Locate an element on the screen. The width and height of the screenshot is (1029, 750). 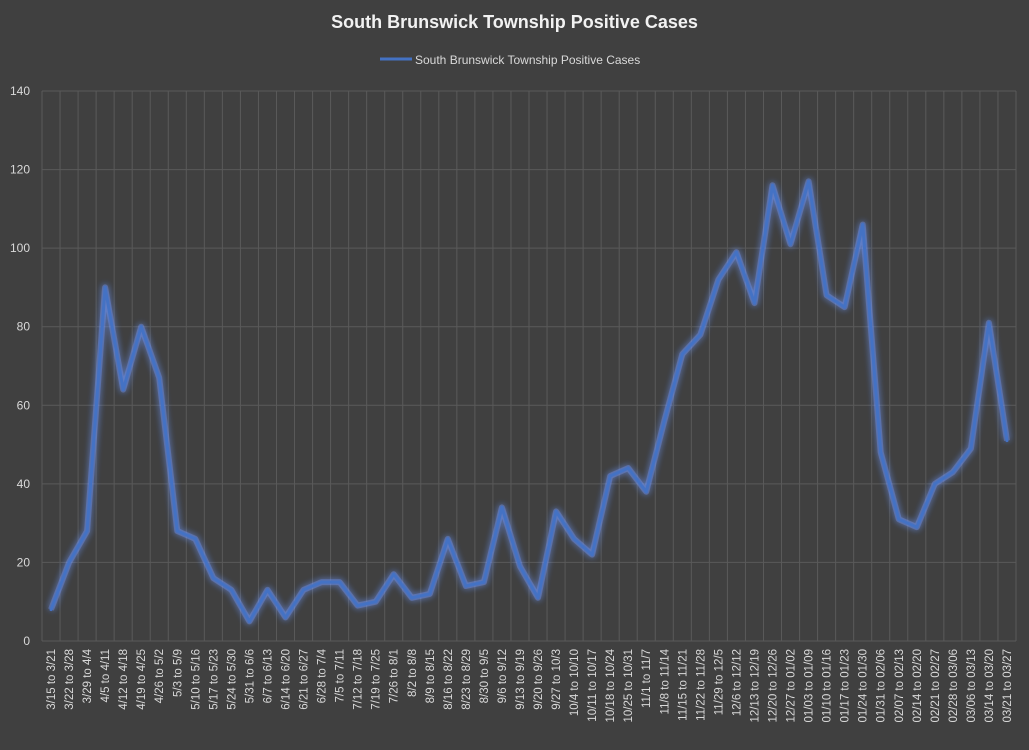
x-tick-label: 5/17 to 5/23 is located at coordinates (214, 679).